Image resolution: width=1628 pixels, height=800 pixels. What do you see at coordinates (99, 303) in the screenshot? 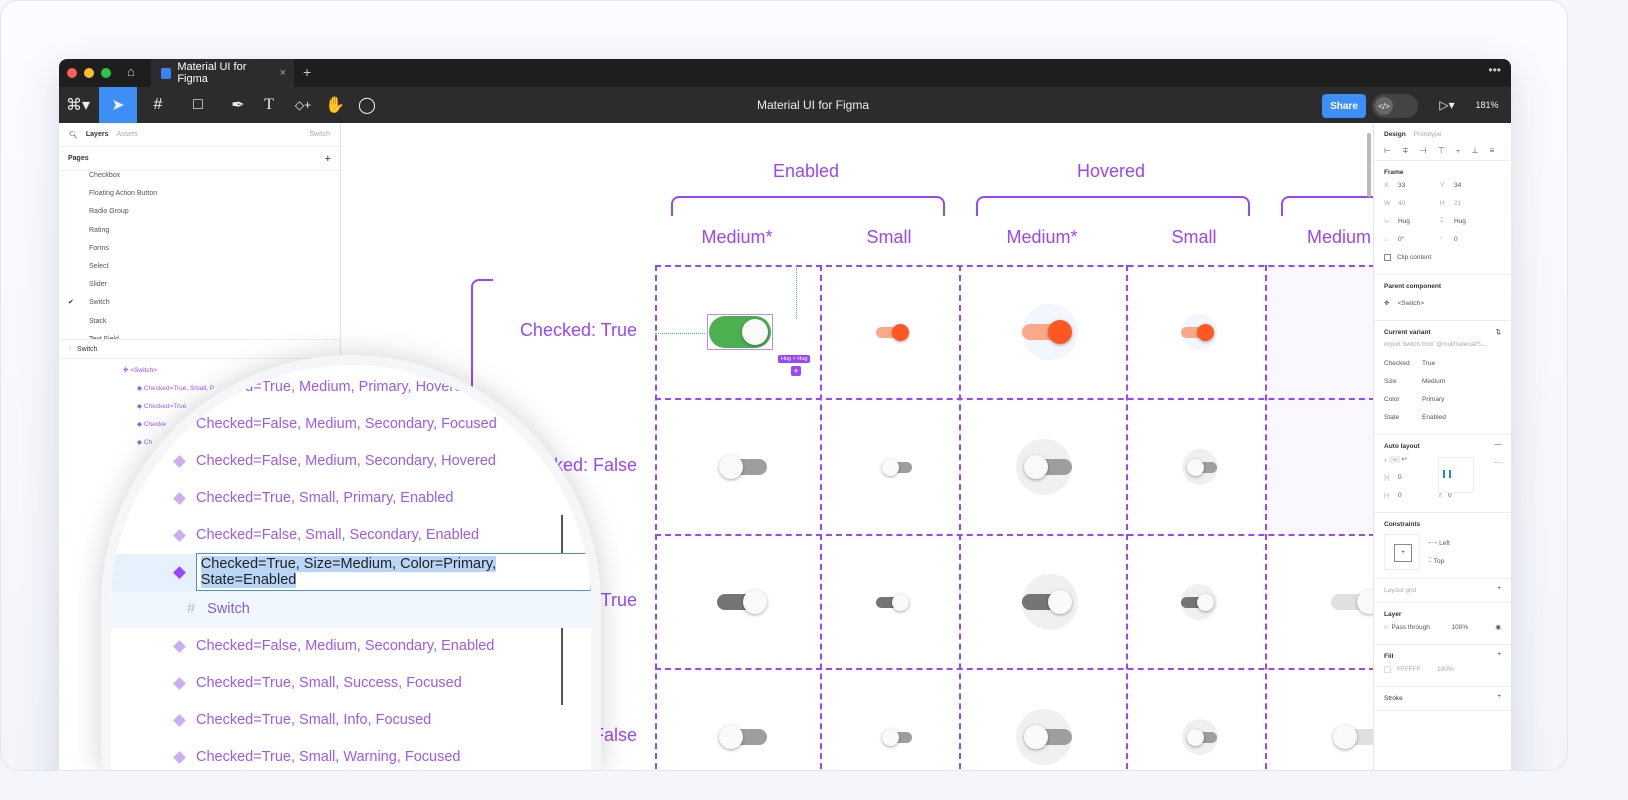
I see `page-item: Switch` at bounding box center [99, 303].